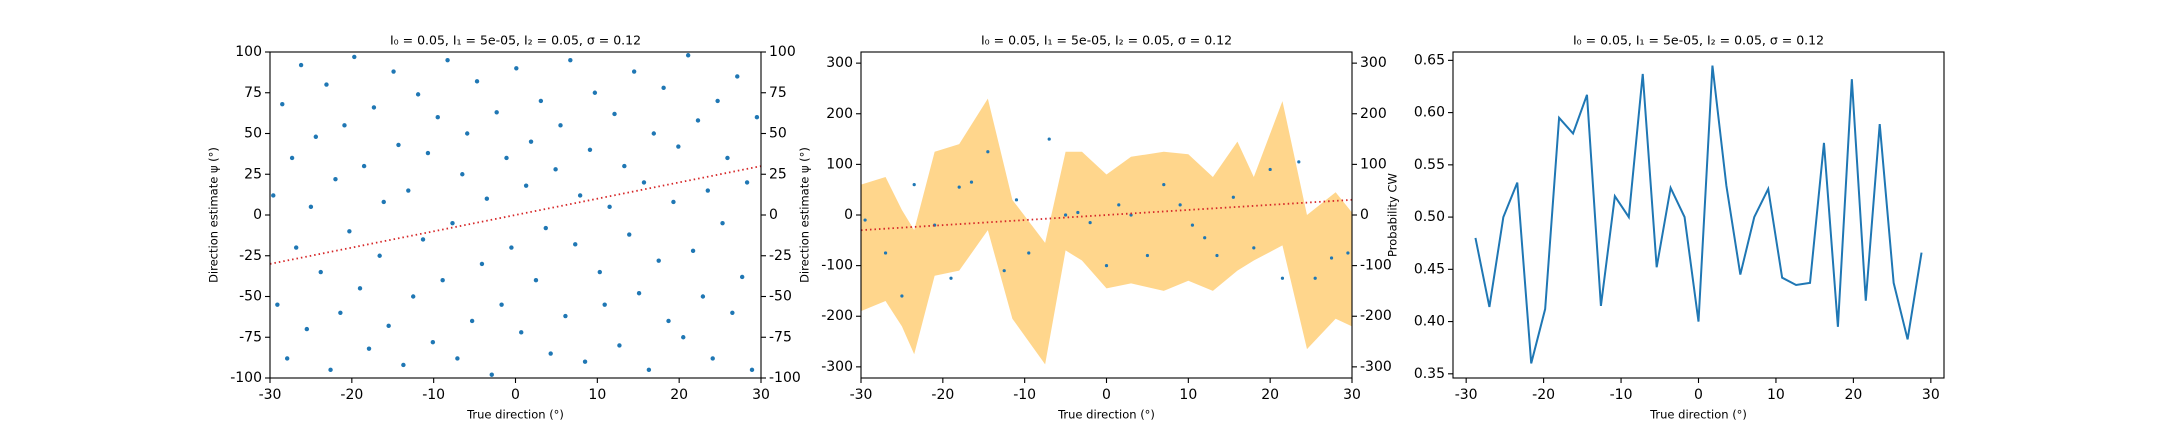  Describe the element at coordinates (250, 297) in the screenshot. I see `y-tick-label: -50` at that location.